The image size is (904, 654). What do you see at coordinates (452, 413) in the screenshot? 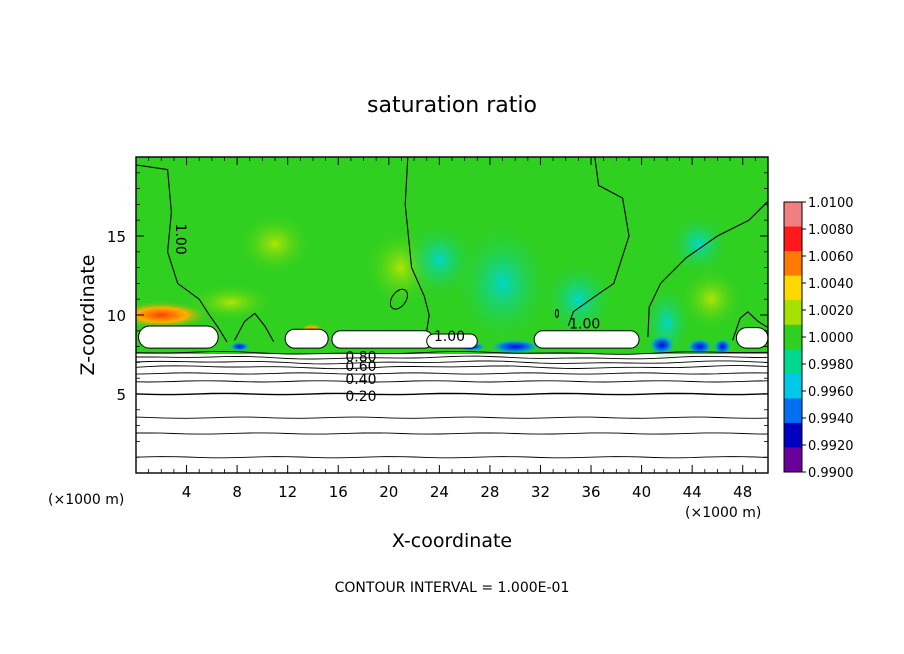
I see `dry-layer-background` at bounding box center [452, 413].